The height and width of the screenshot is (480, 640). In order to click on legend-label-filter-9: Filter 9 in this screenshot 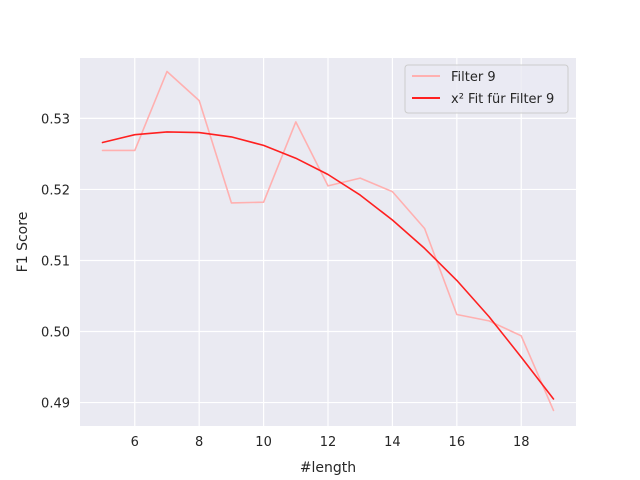, I will do `click(473, 77)`.